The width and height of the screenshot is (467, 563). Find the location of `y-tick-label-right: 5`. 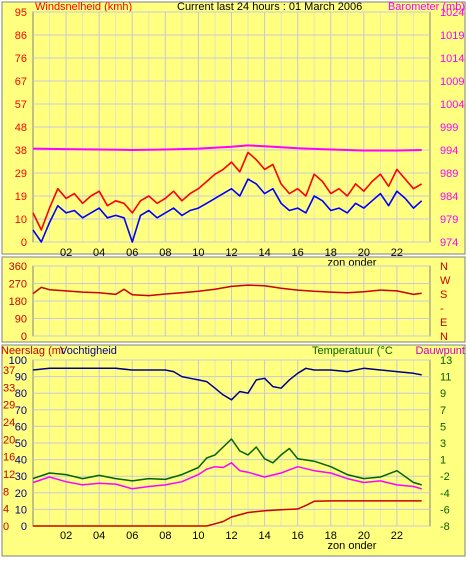

y-tick-label-right: 5 is located at coordinates (443, 427).